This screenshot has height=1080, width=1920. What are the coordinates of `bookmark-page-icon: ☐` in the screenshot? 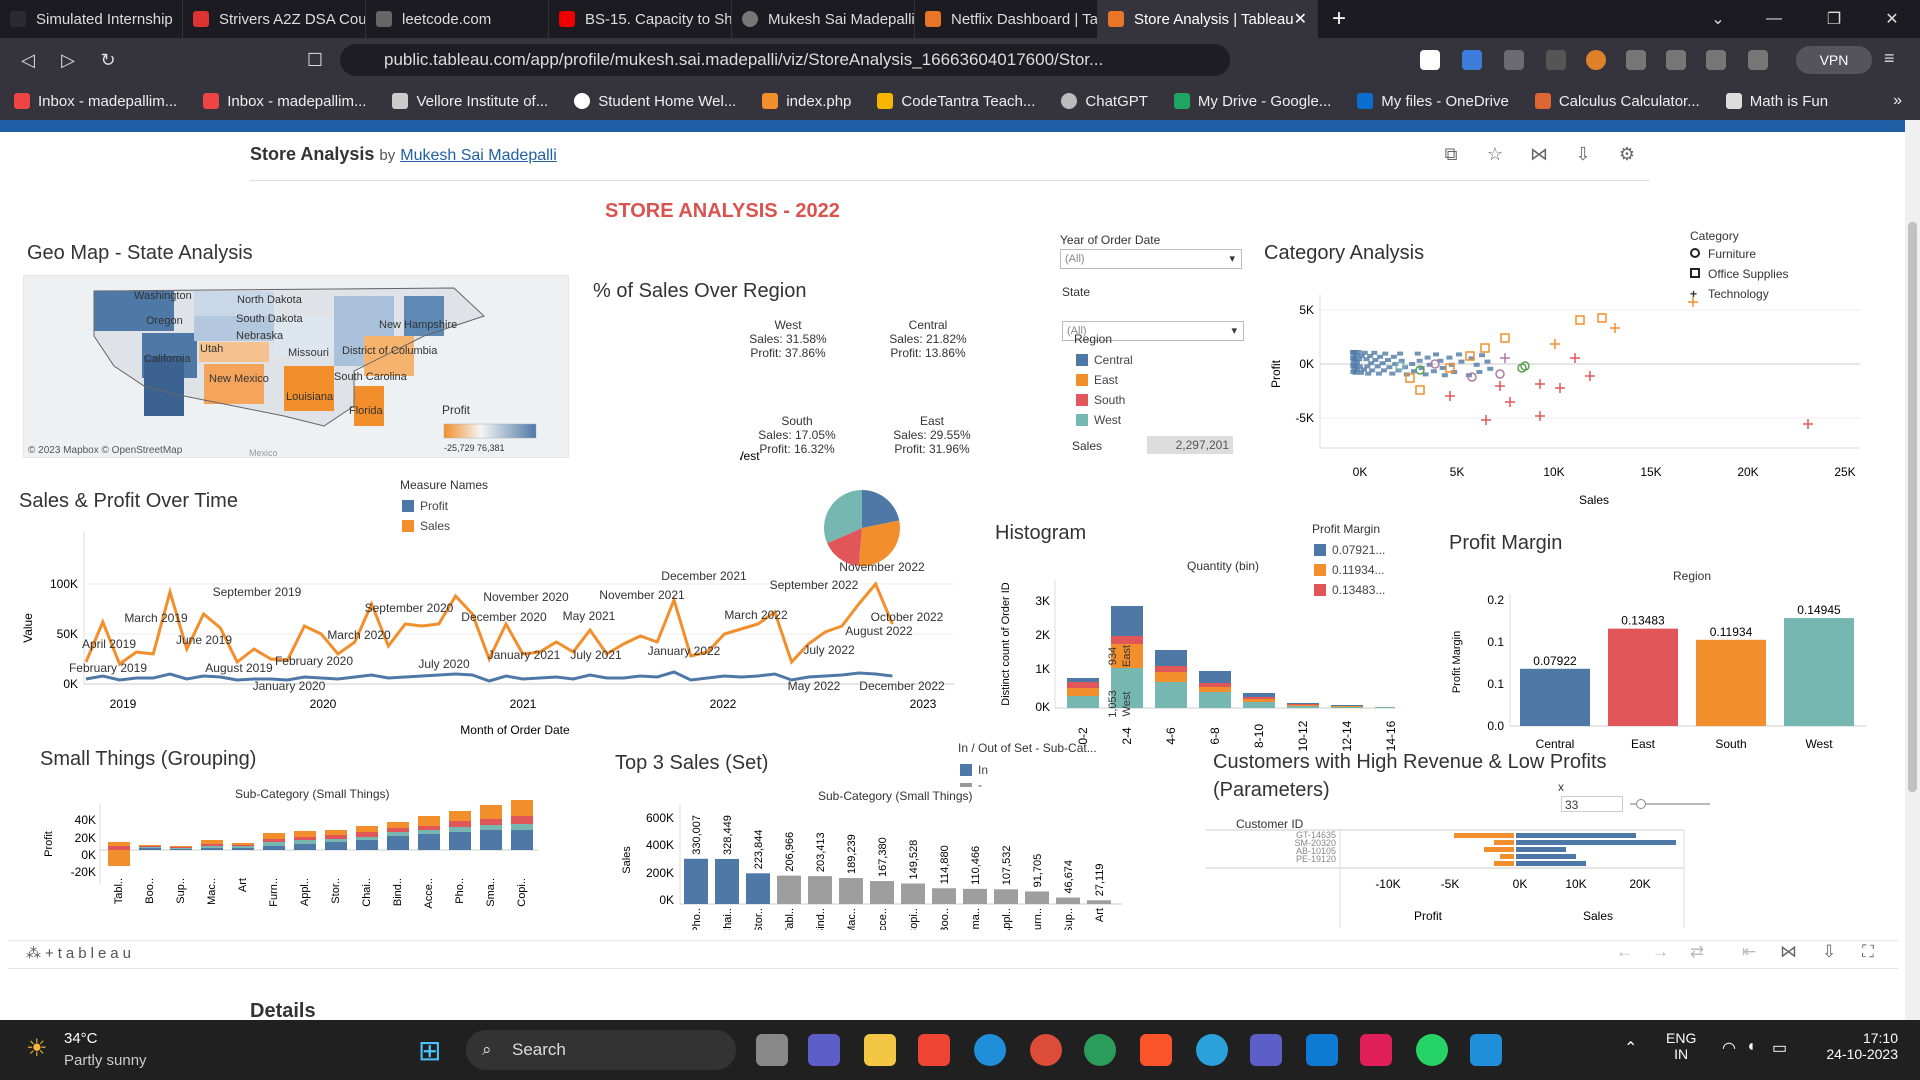 It's located at (315, 59).